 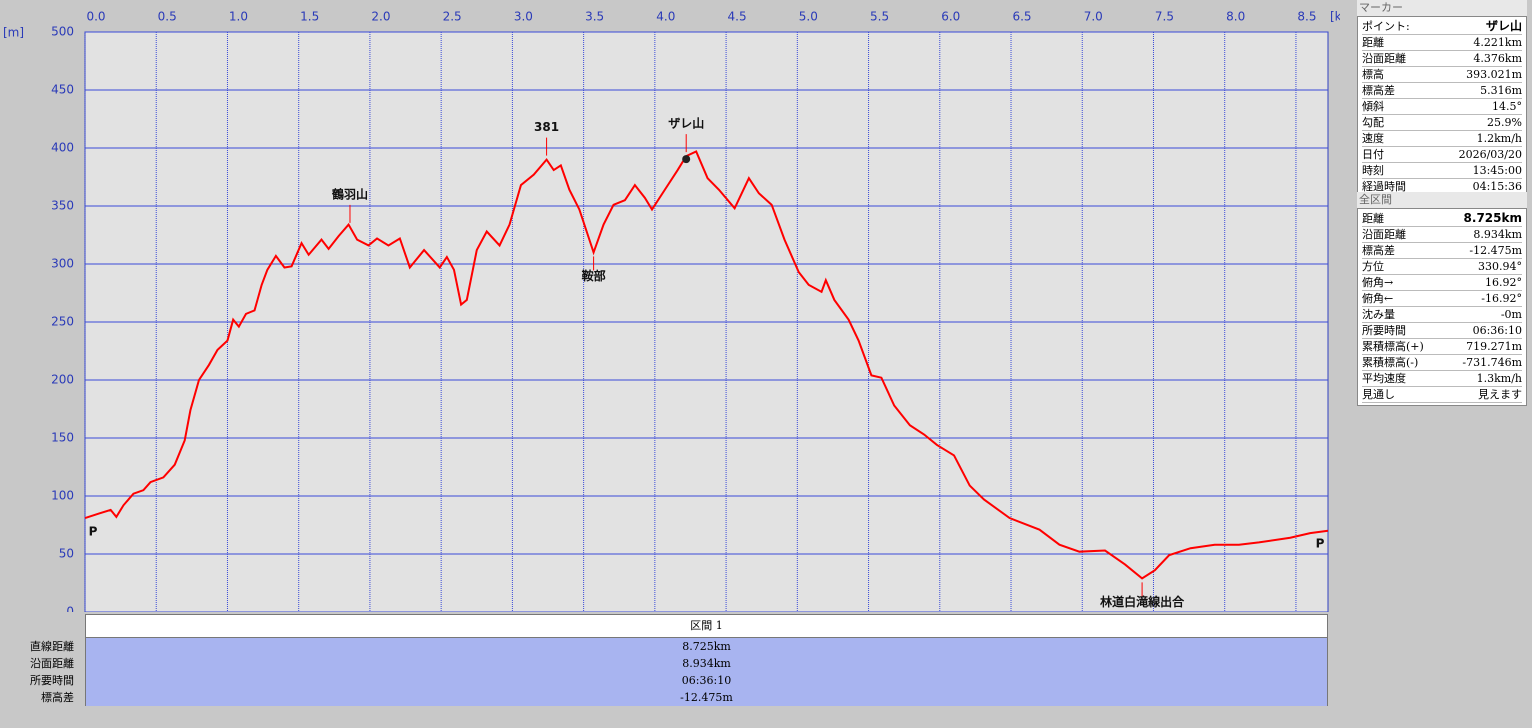 I want to click on row-label: 傾斜, so click(x=1373, y=106).